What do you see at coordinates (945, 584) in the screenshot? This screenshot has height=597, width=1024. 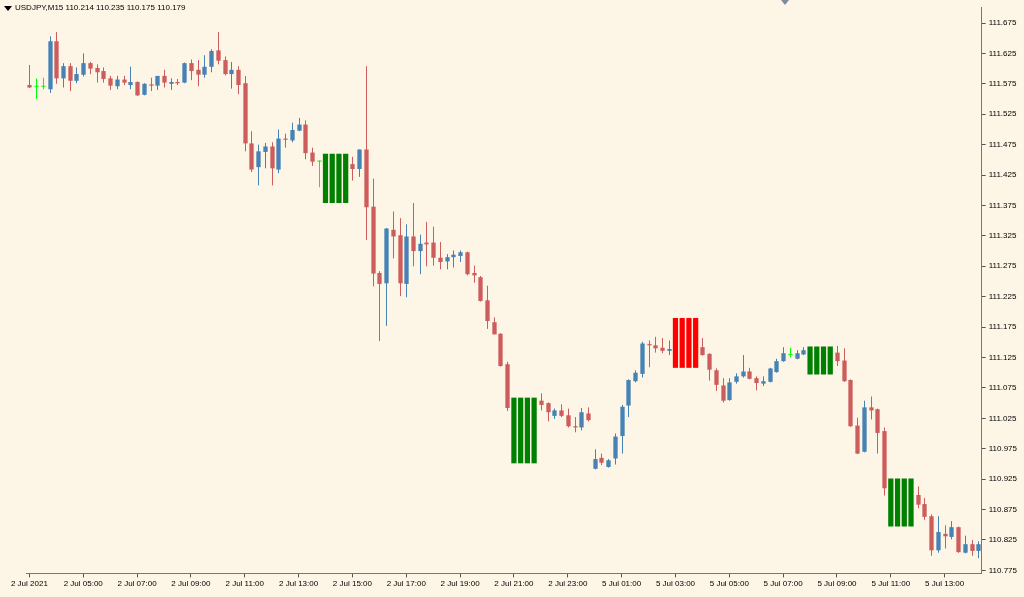 I see `x-tick-label: 5 Jul 13:00` at bounding box center [945, 584].